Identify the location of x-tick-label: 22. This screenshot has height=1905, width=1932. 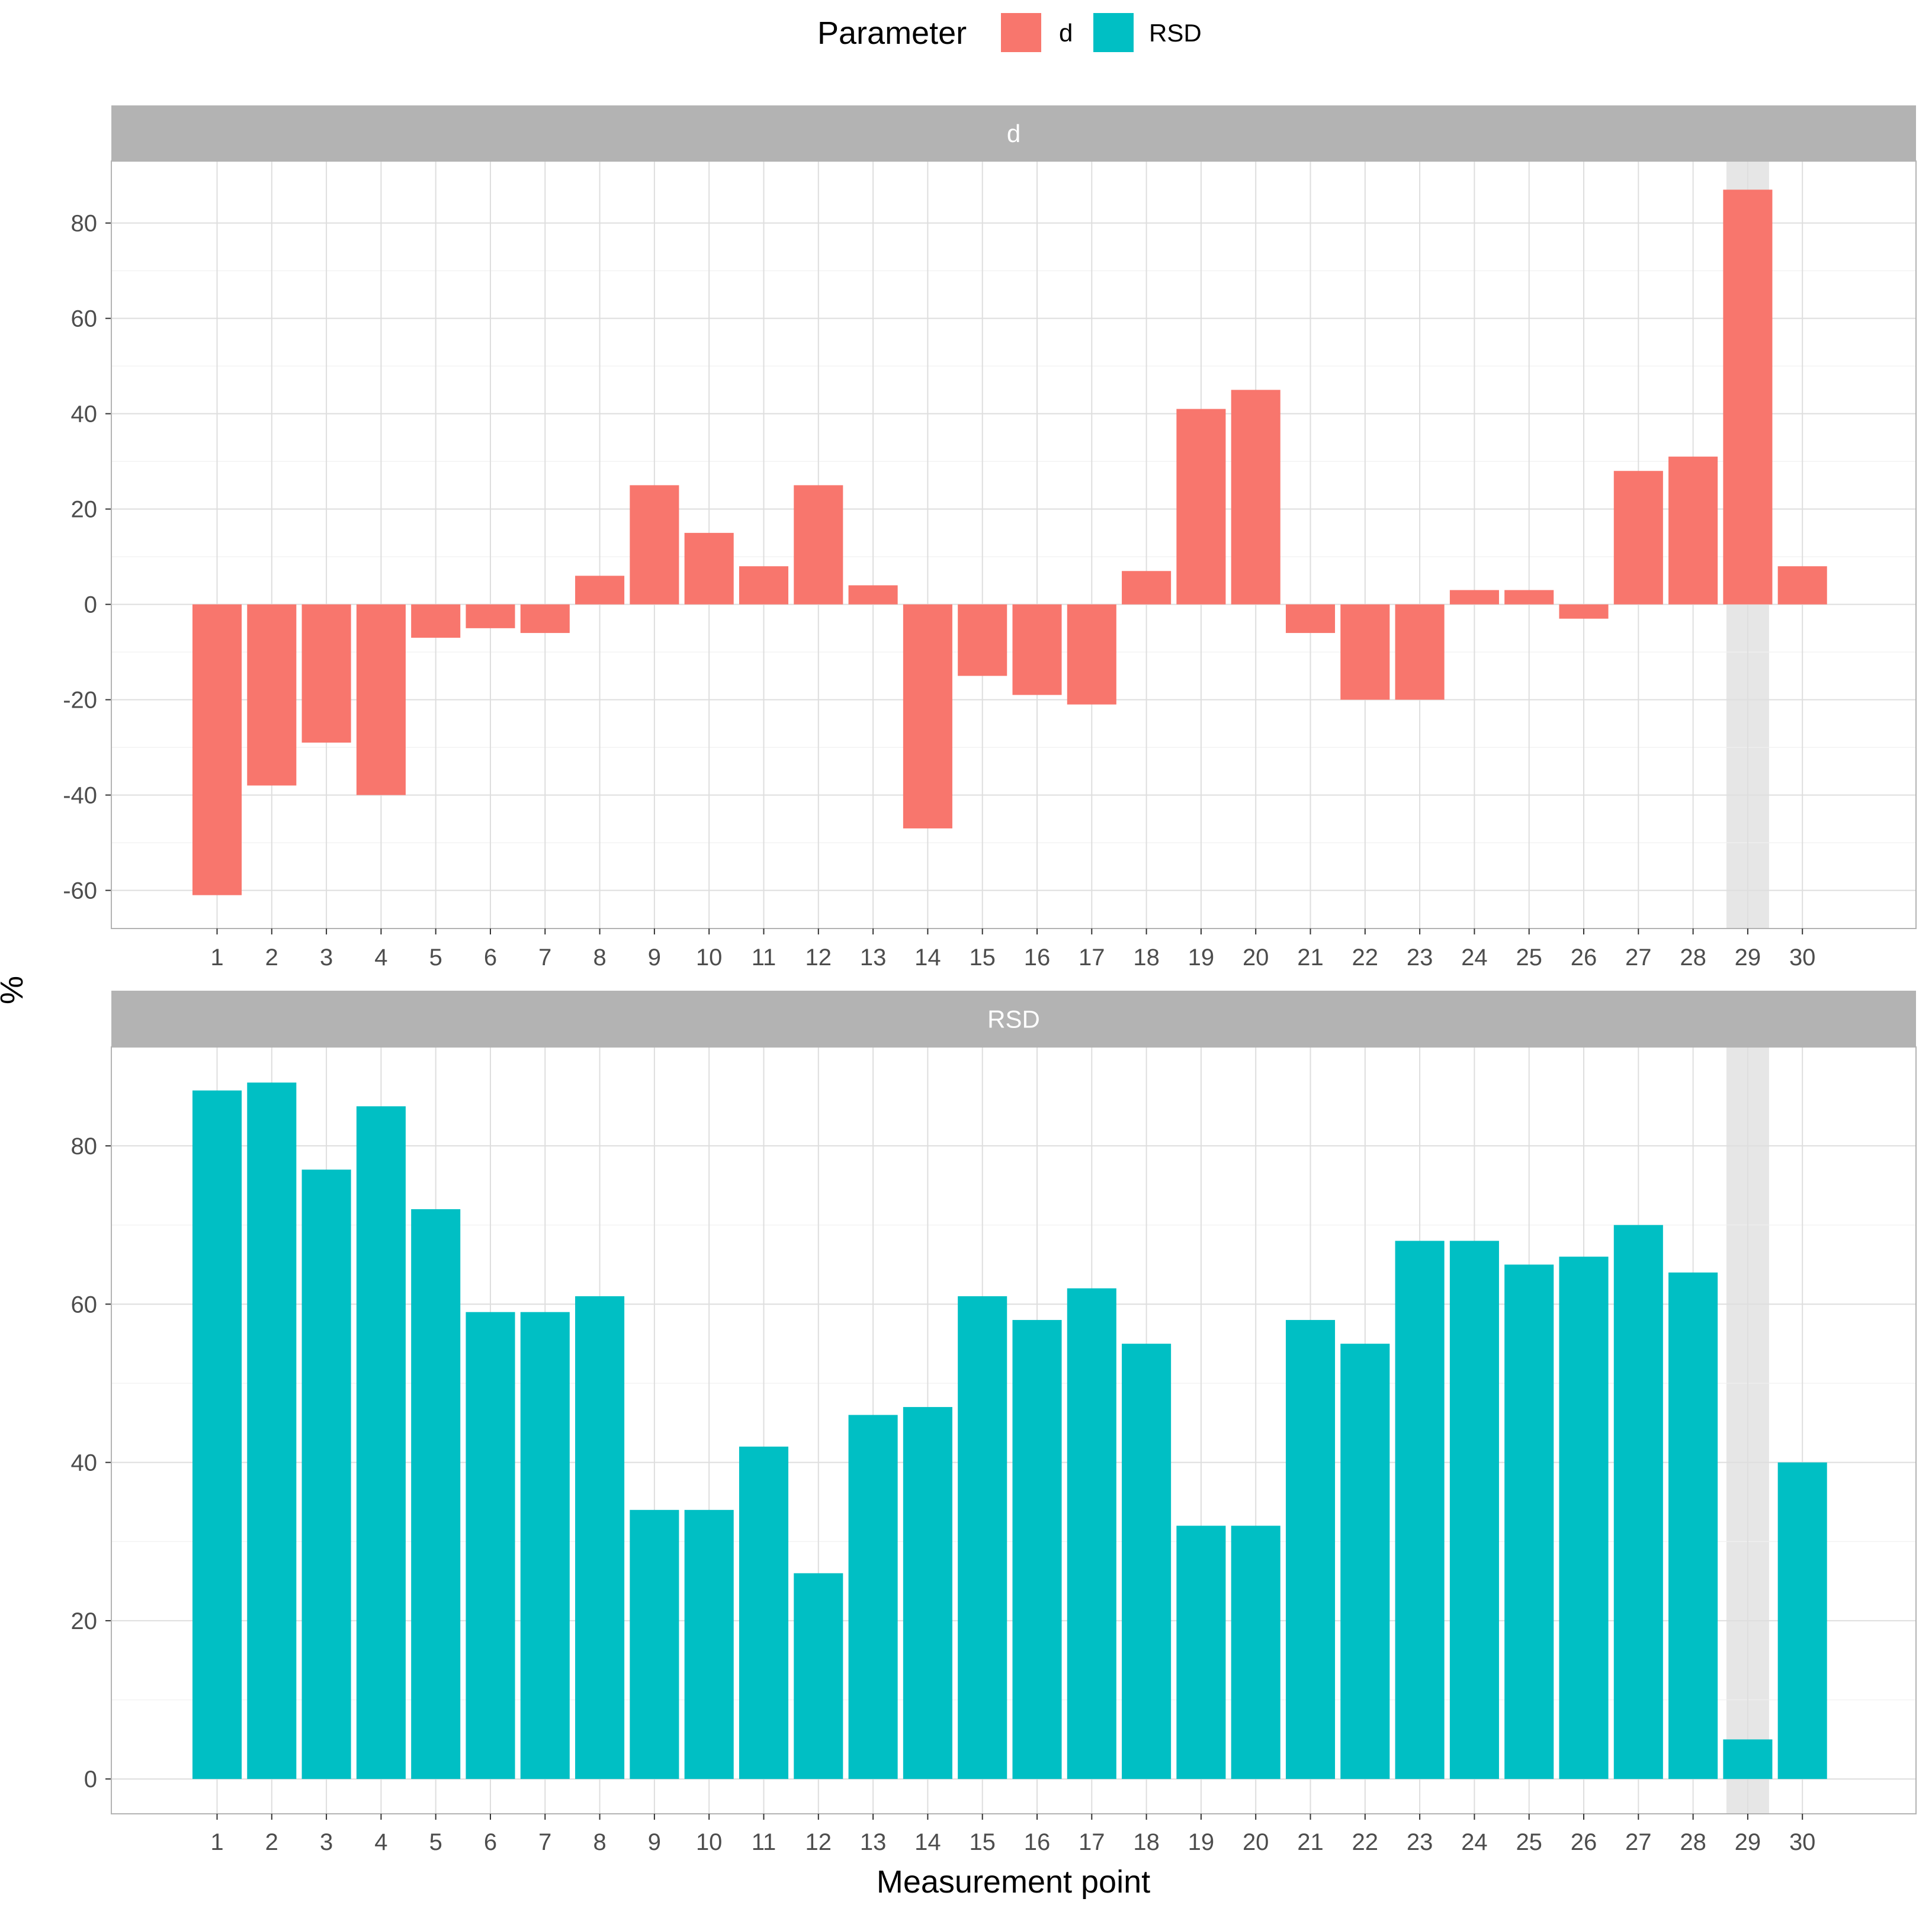
(1365, 958).